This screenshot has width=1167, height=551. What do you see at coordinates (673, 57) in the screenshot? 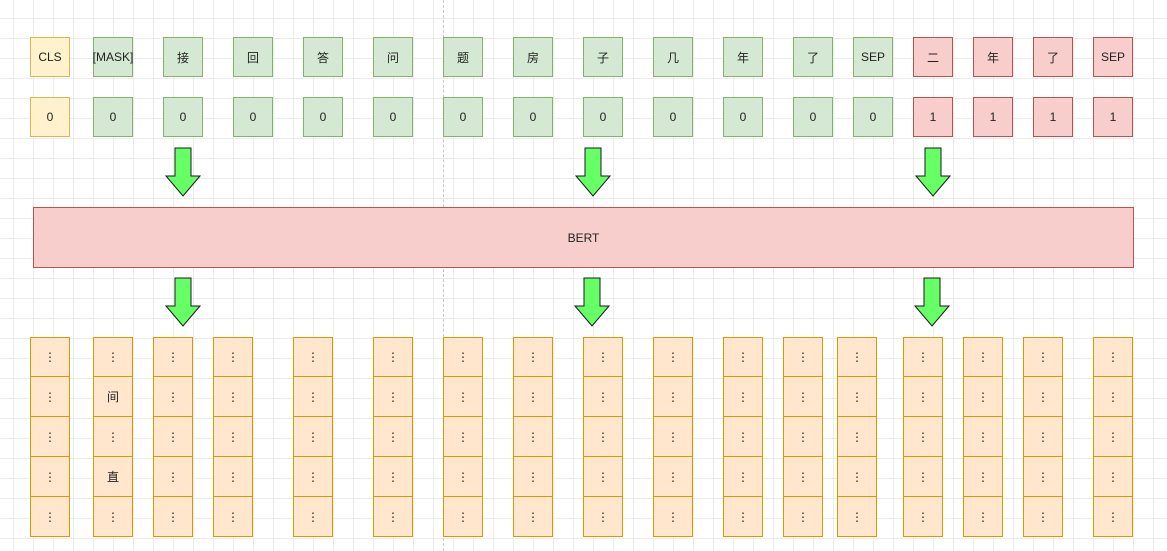
I see `token-ji: 几` at bounding box center [673, 57].